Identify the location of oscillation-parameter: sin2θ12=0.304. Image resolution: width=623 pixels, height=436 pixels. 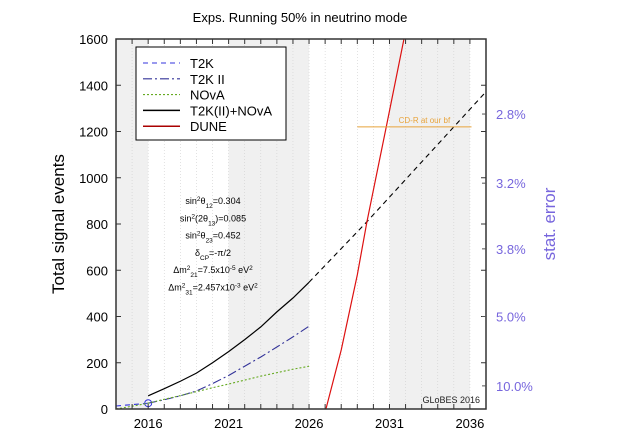
(212, 203).